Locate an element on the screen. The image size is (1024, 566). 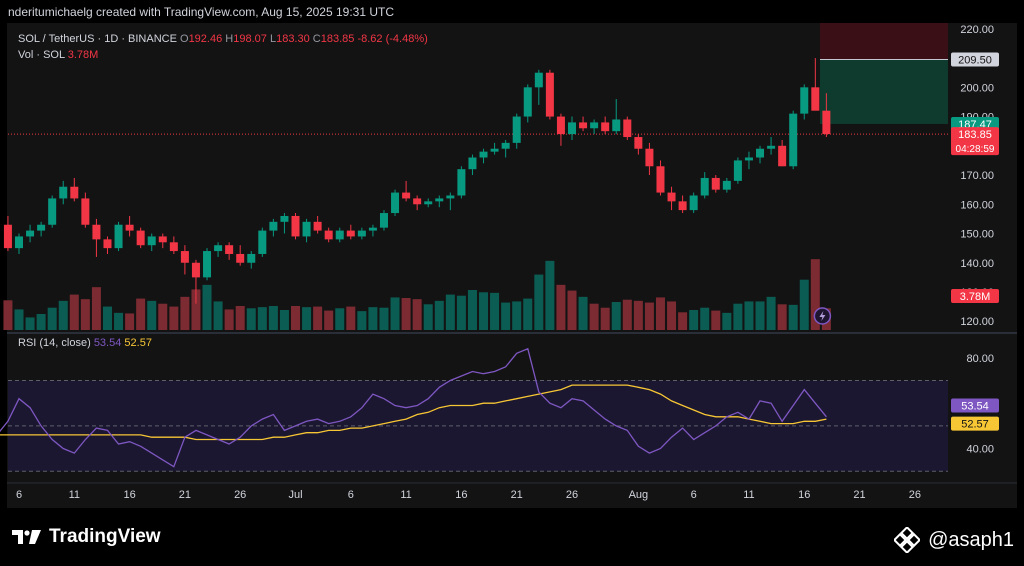
countdown-label: 04:28:59 is located at coordinates (975, 149).